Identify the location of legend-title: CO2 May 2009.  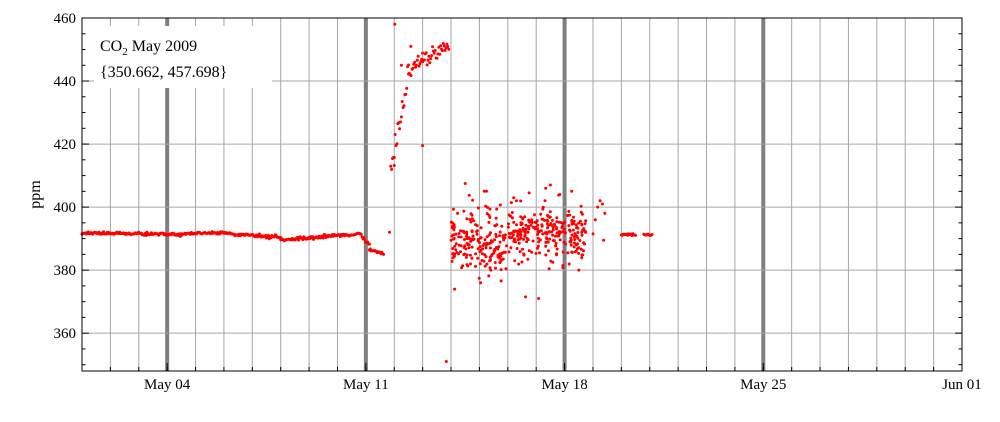
(148, 48).